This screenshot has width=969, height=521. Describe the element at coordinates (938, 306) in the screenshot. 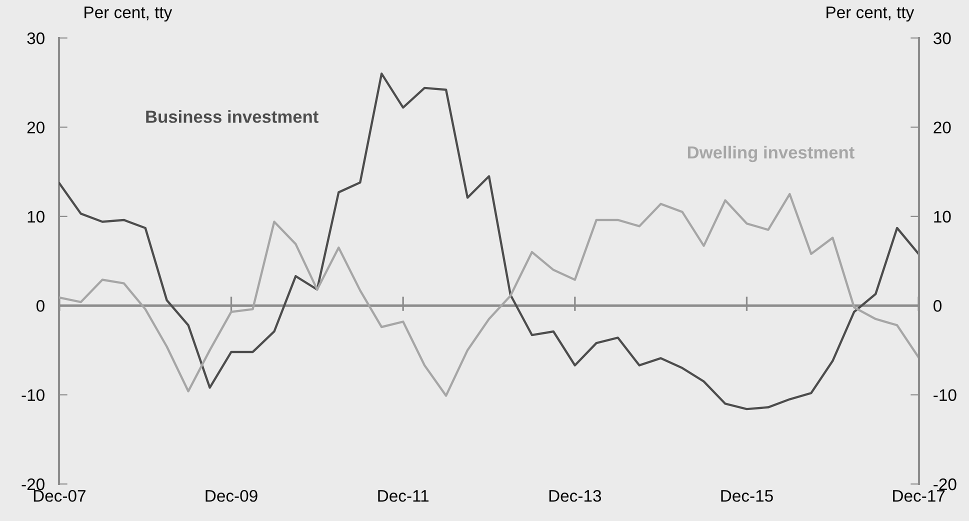

I see `y2-tick-label: 0` at that location.